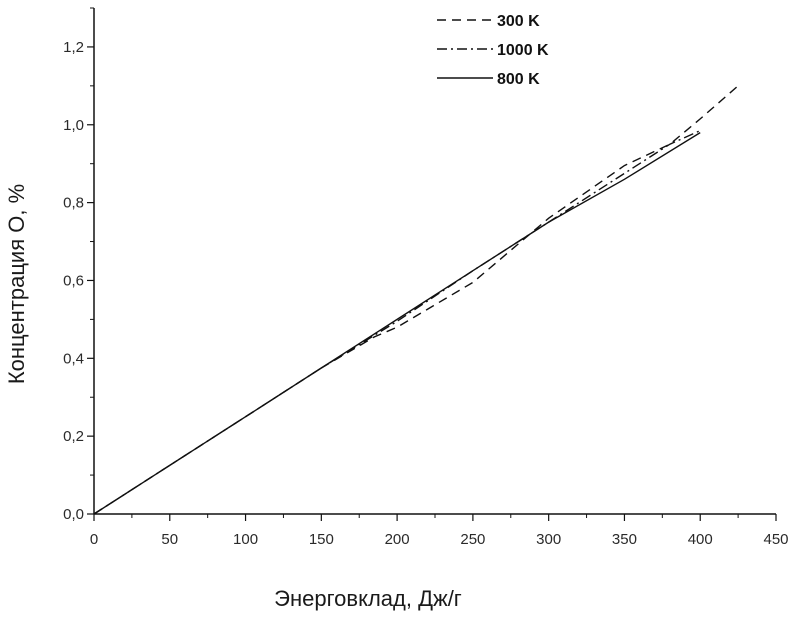  Describe the element at coordinates (78, 265) in the screenshot. I see `y-axis-ticks: 0,0 0,2 0,4 0,6 0,8 1,0 1,2` at that location.